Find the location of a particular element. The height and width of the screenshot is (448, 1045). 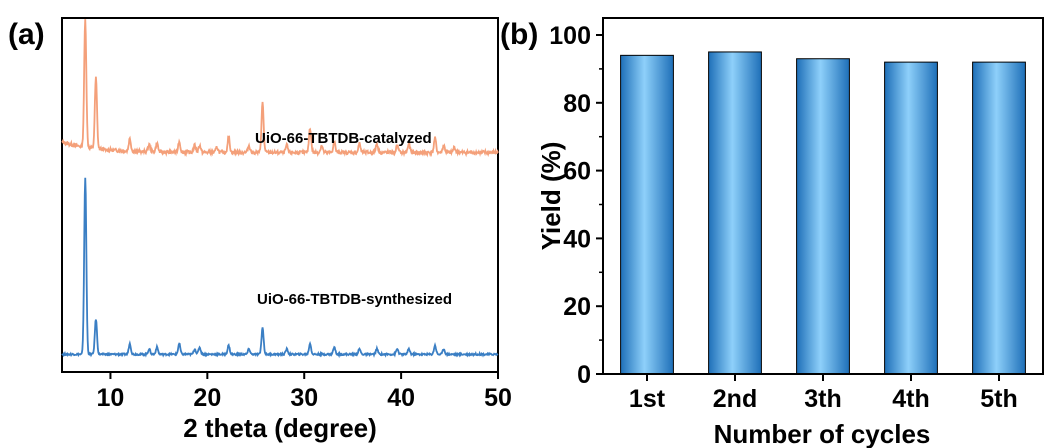

series-label-catalyzed: UiO-66-TBTDB-catalyzed is located at coordinates (343, 138).